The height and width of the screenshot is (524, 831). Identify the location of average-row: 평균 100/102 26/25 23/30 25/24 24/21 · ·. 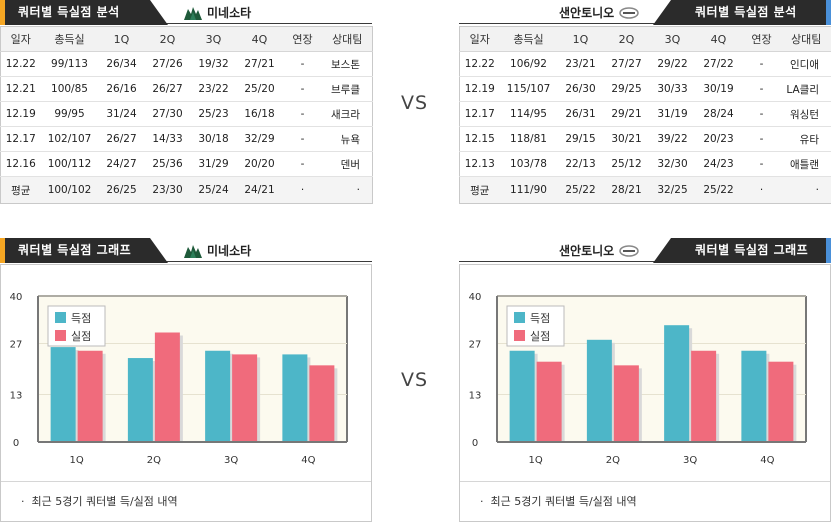
(186, 190).